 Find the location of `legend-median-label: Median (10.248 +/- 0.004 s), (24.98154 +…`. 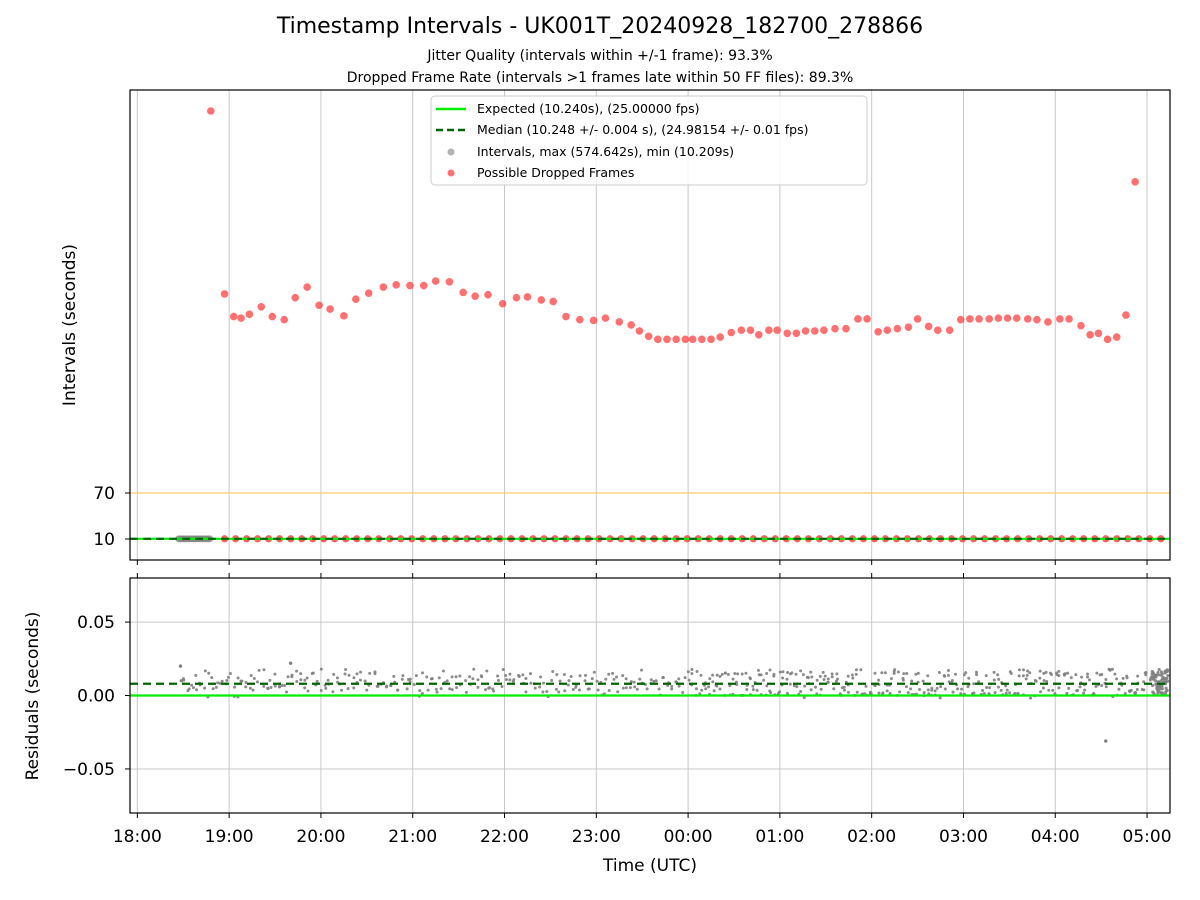

legend-median-label: Median (10.248 +/- 0.004 s), (24.98154 +… is located at coordinates (642, 129).